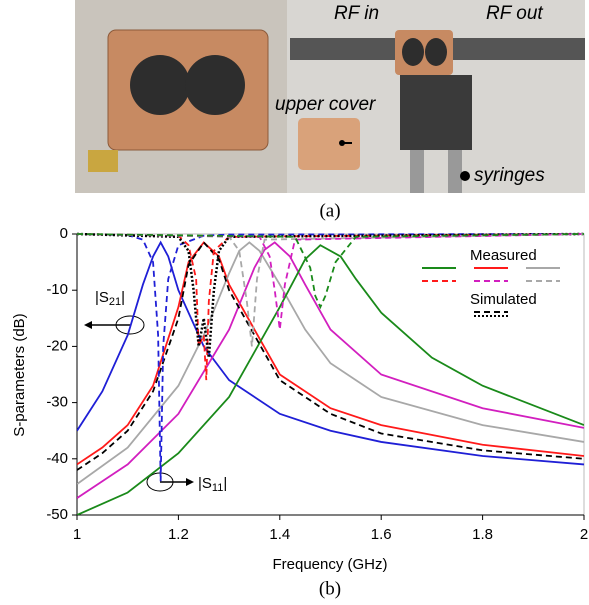 Image resolution: width=589 pixels, height=605 pixels. I want to click on y-axis-label: S-parameters (dB), so click(19, 374).